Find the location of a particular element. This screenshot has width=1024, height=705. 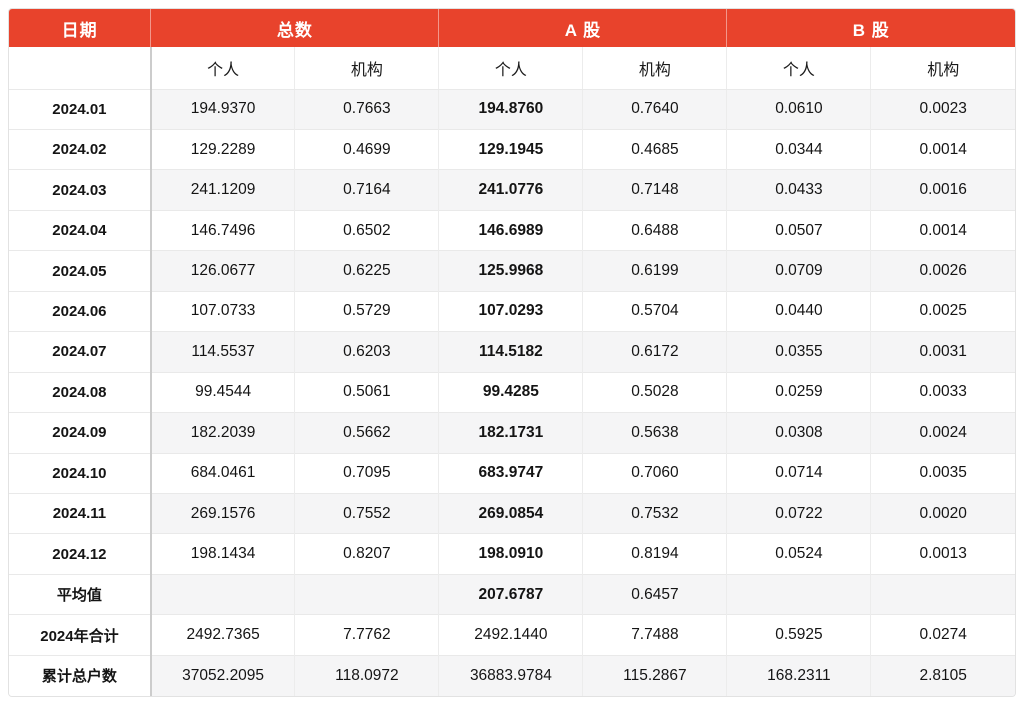

value-cell: 0.7060 is located at coordinates (655, 473).